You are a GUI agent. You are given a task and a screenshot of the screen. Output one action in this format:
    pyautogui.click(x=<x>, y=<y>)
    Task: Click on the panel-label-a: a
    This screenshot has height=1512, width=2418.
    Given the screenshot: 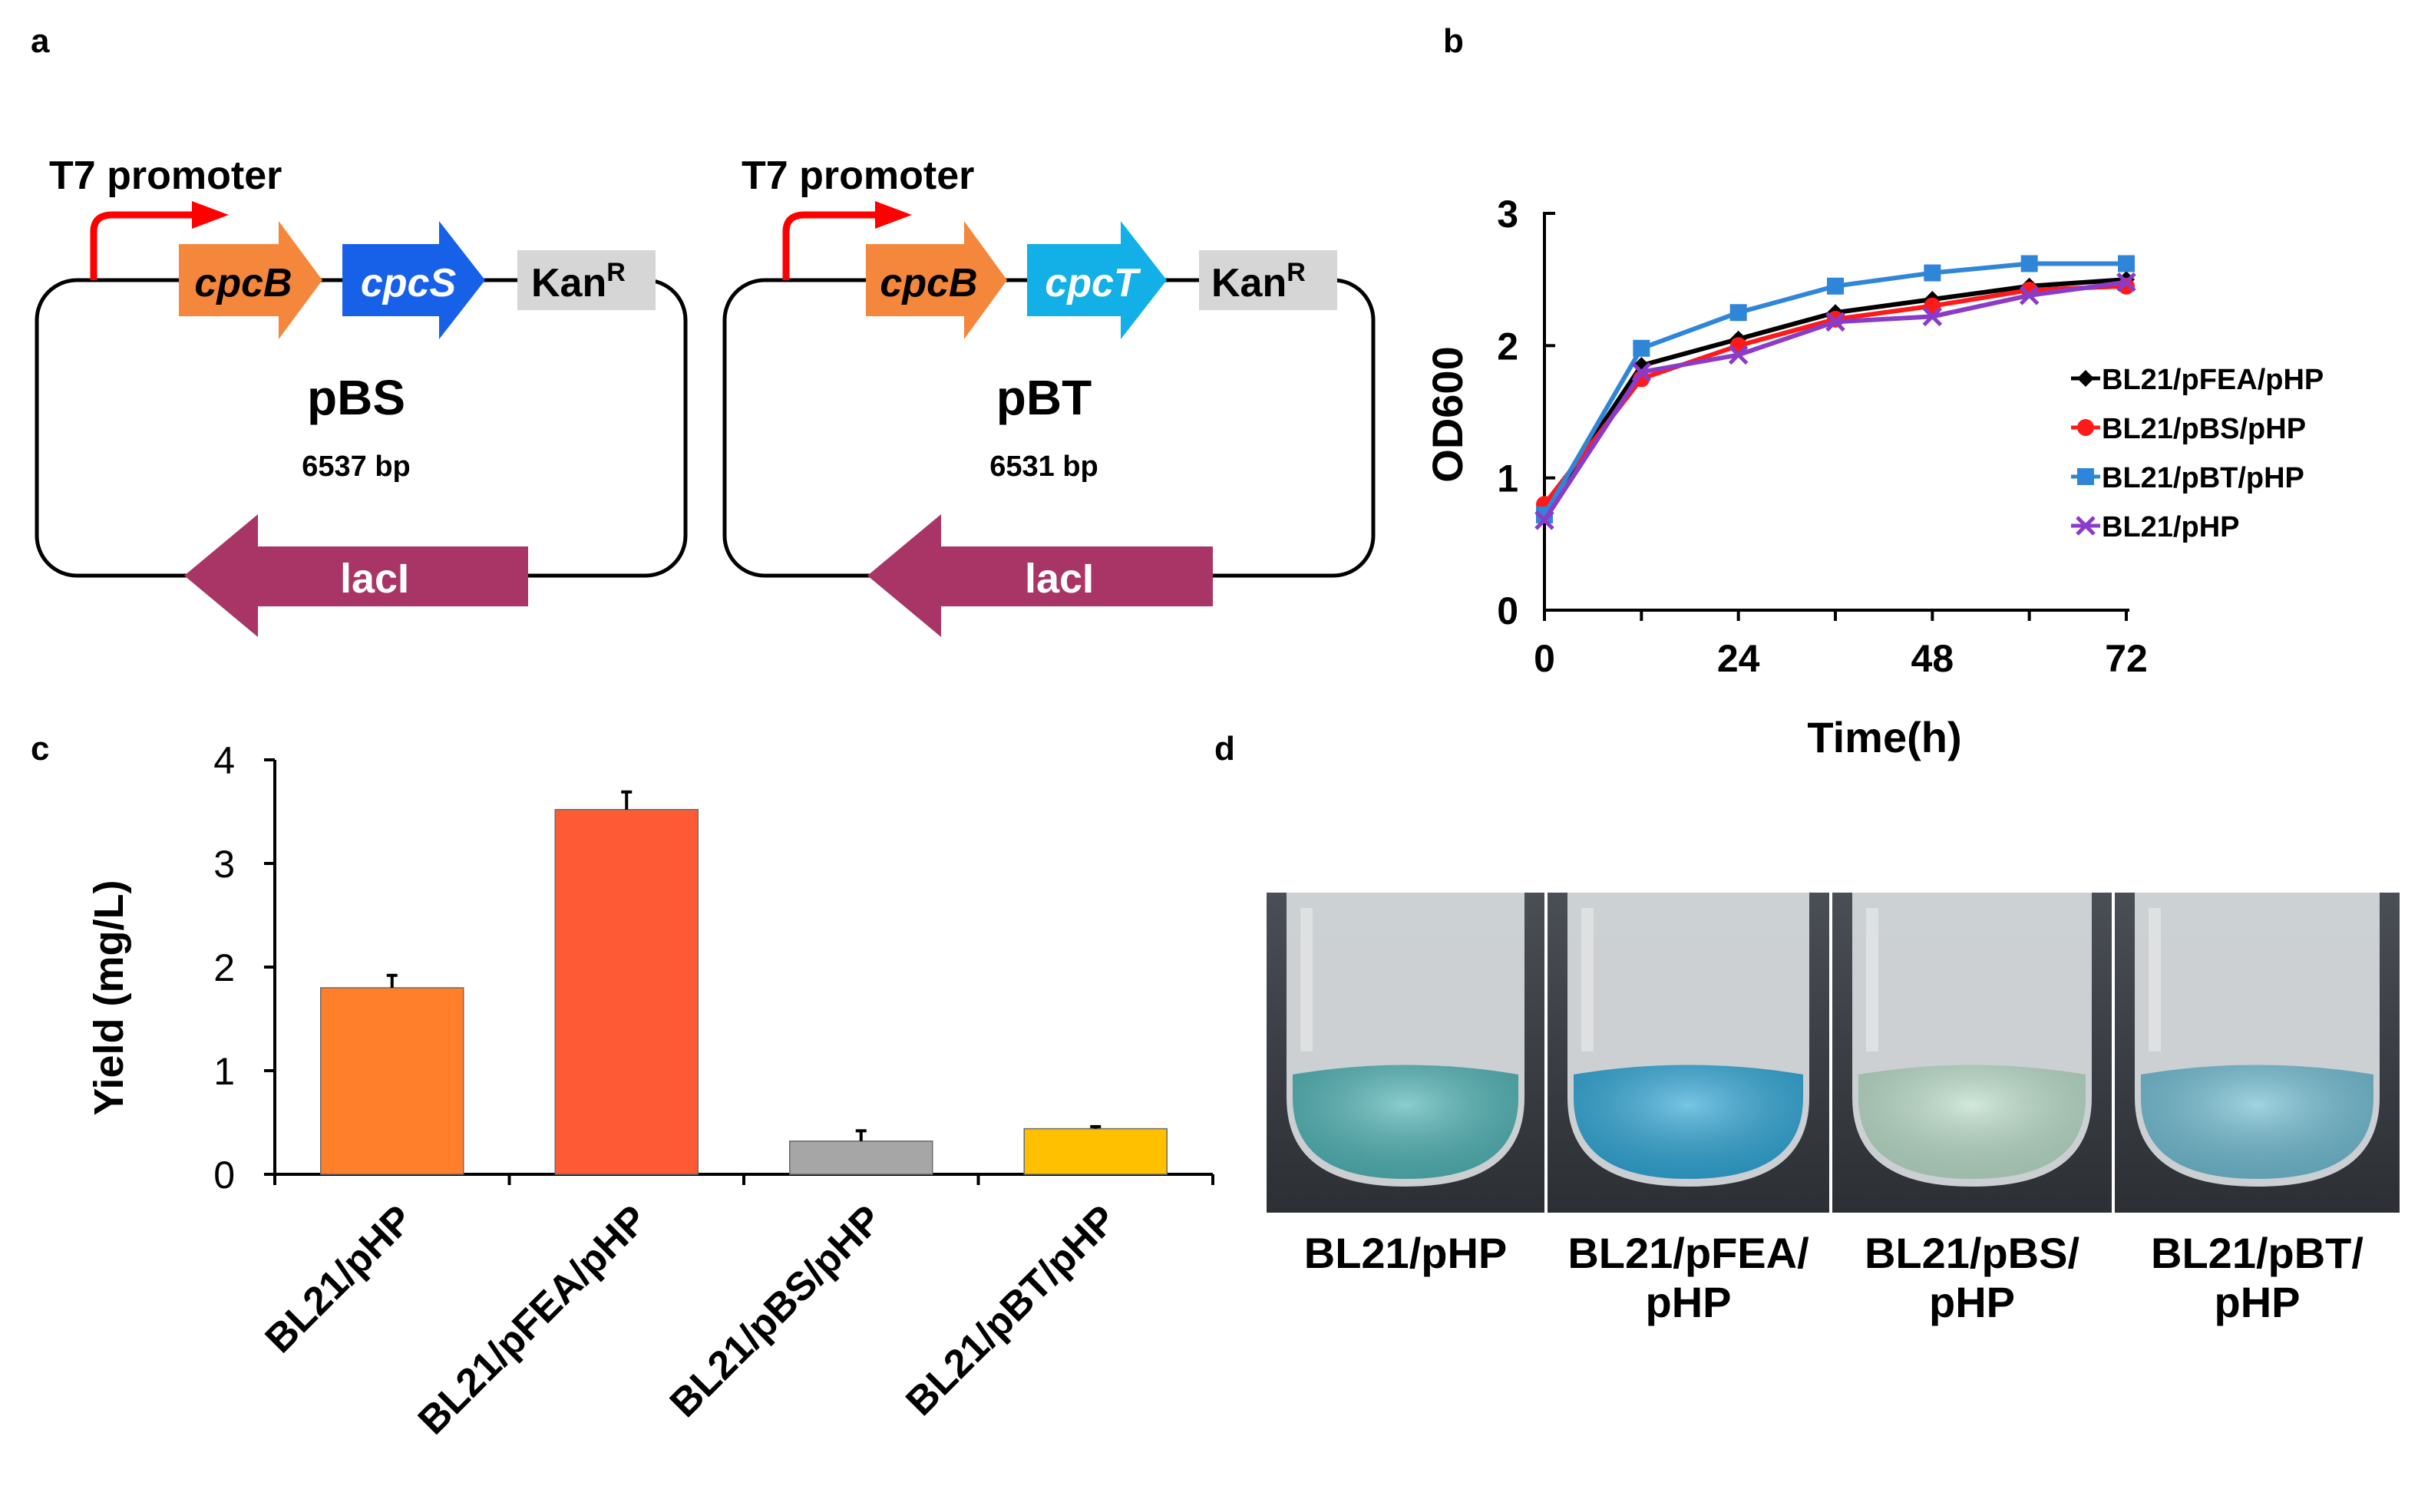 What is the action you would take?
    pyautogui.click(x=40, y=41)
    